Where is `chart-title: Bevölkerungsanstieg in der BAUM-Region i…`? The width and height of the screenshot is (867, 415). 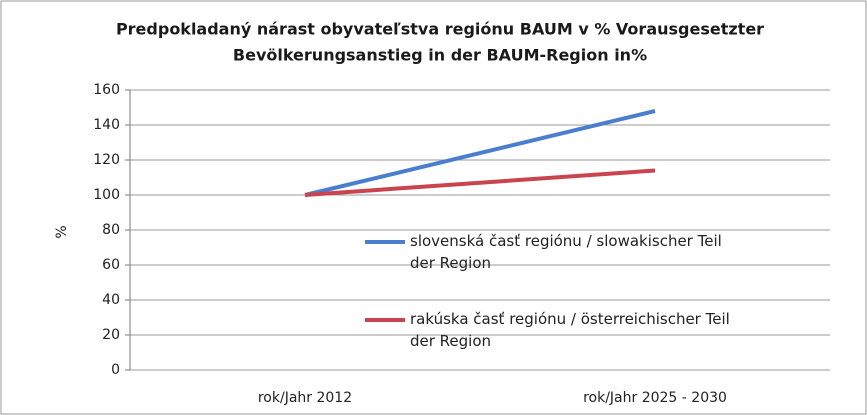
chart-title: Bevölkerungsanstieg in der BAUM-Region i… is located at coordinates (440, 55).